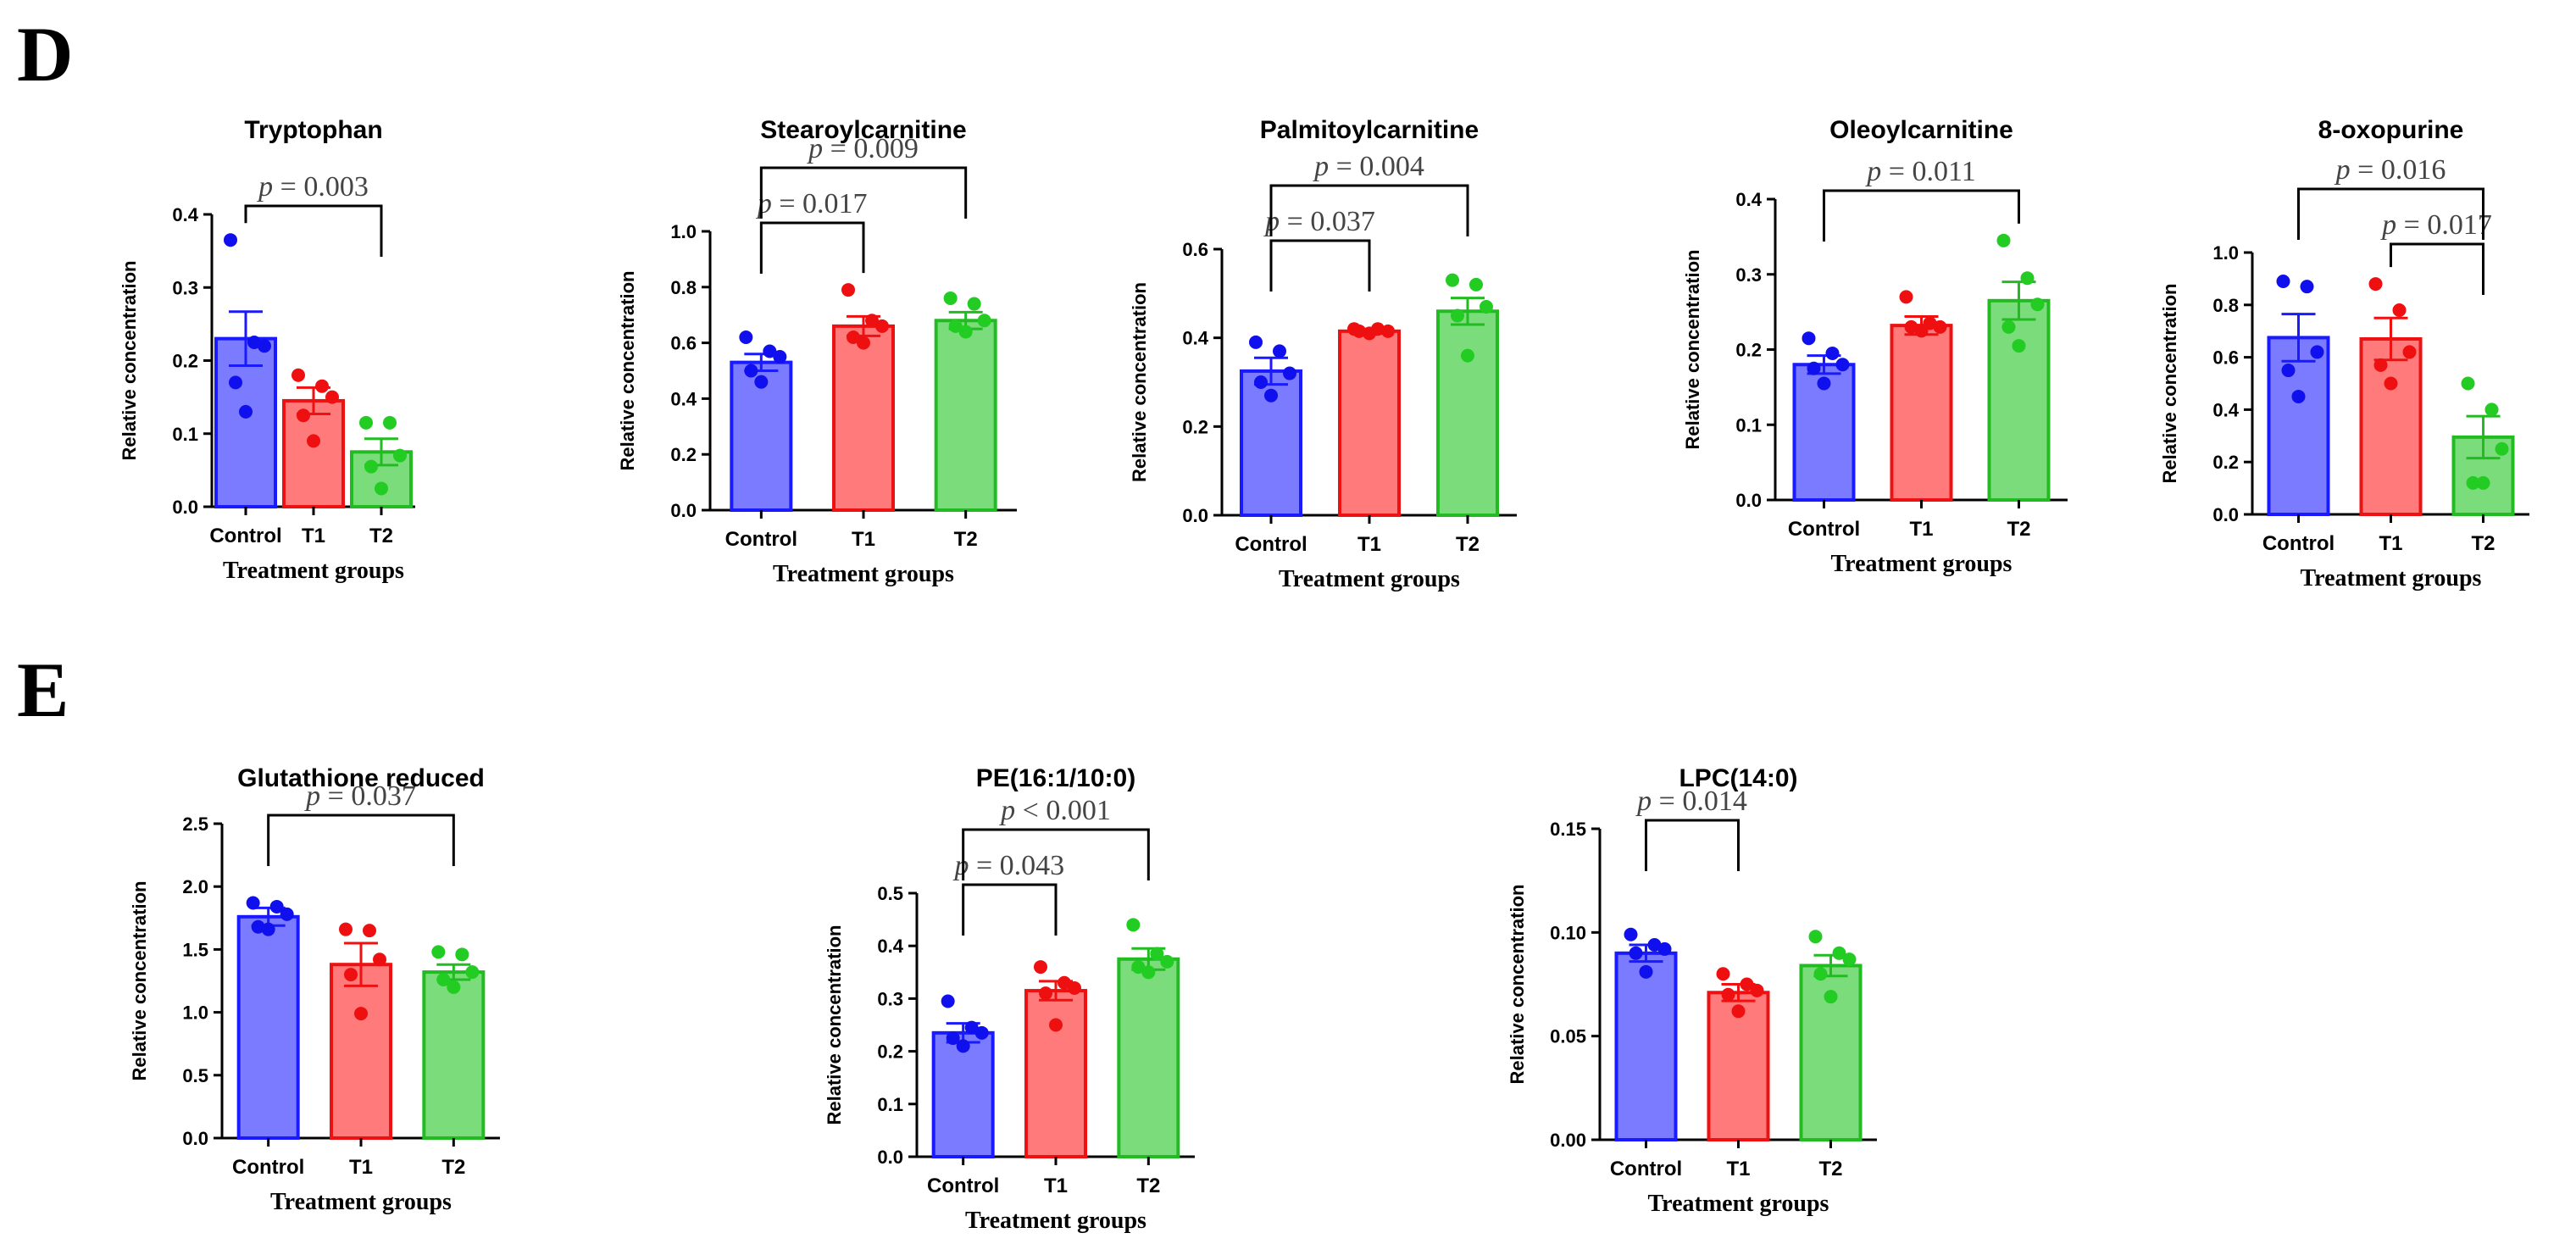  I want to click on p-value-label: p = 0.016, so click(2390, 170).